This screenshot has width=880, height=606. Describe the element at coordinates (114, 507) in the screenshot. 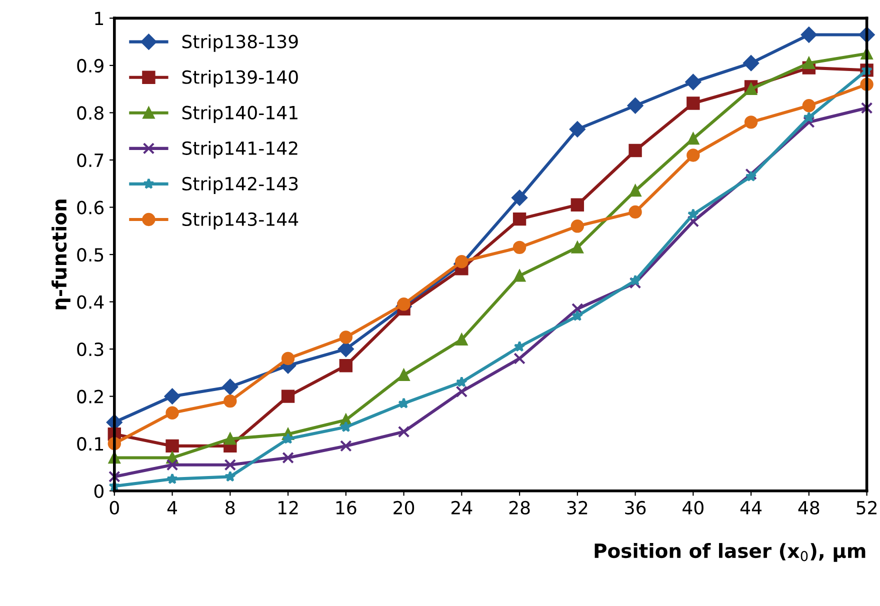

I see `x-tick-label: 0` at that location.